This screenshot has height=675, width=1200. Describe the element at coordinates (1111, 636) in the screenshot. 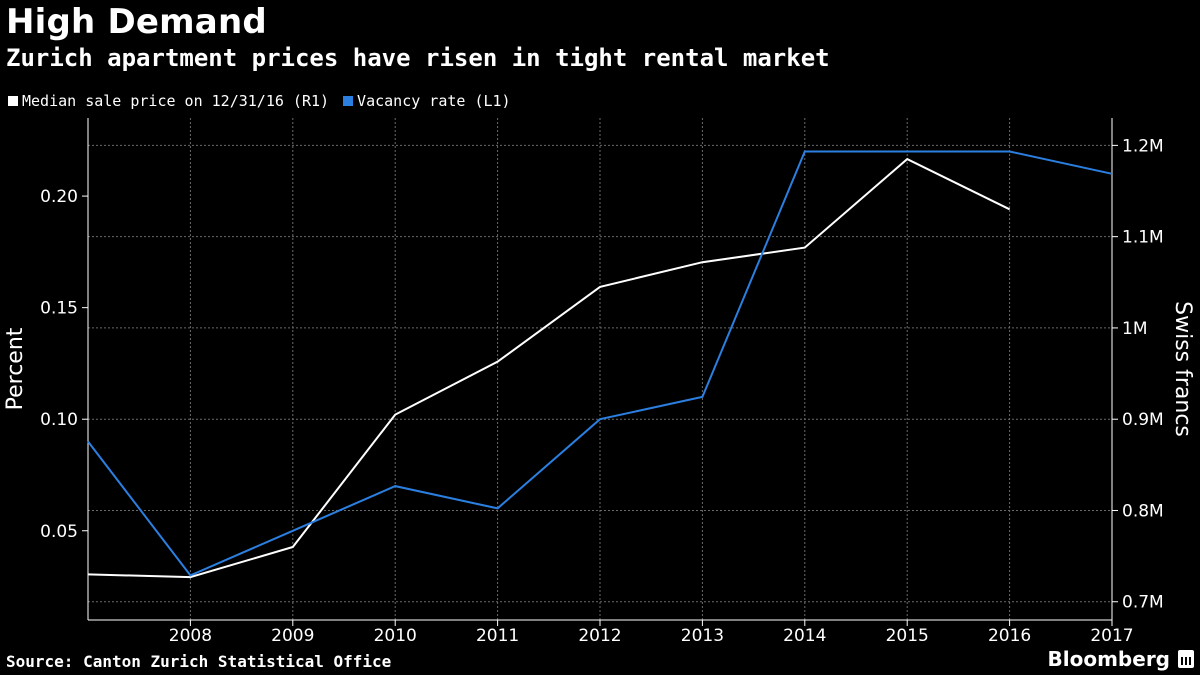

I see `x-tick-label: 2017` at that location.